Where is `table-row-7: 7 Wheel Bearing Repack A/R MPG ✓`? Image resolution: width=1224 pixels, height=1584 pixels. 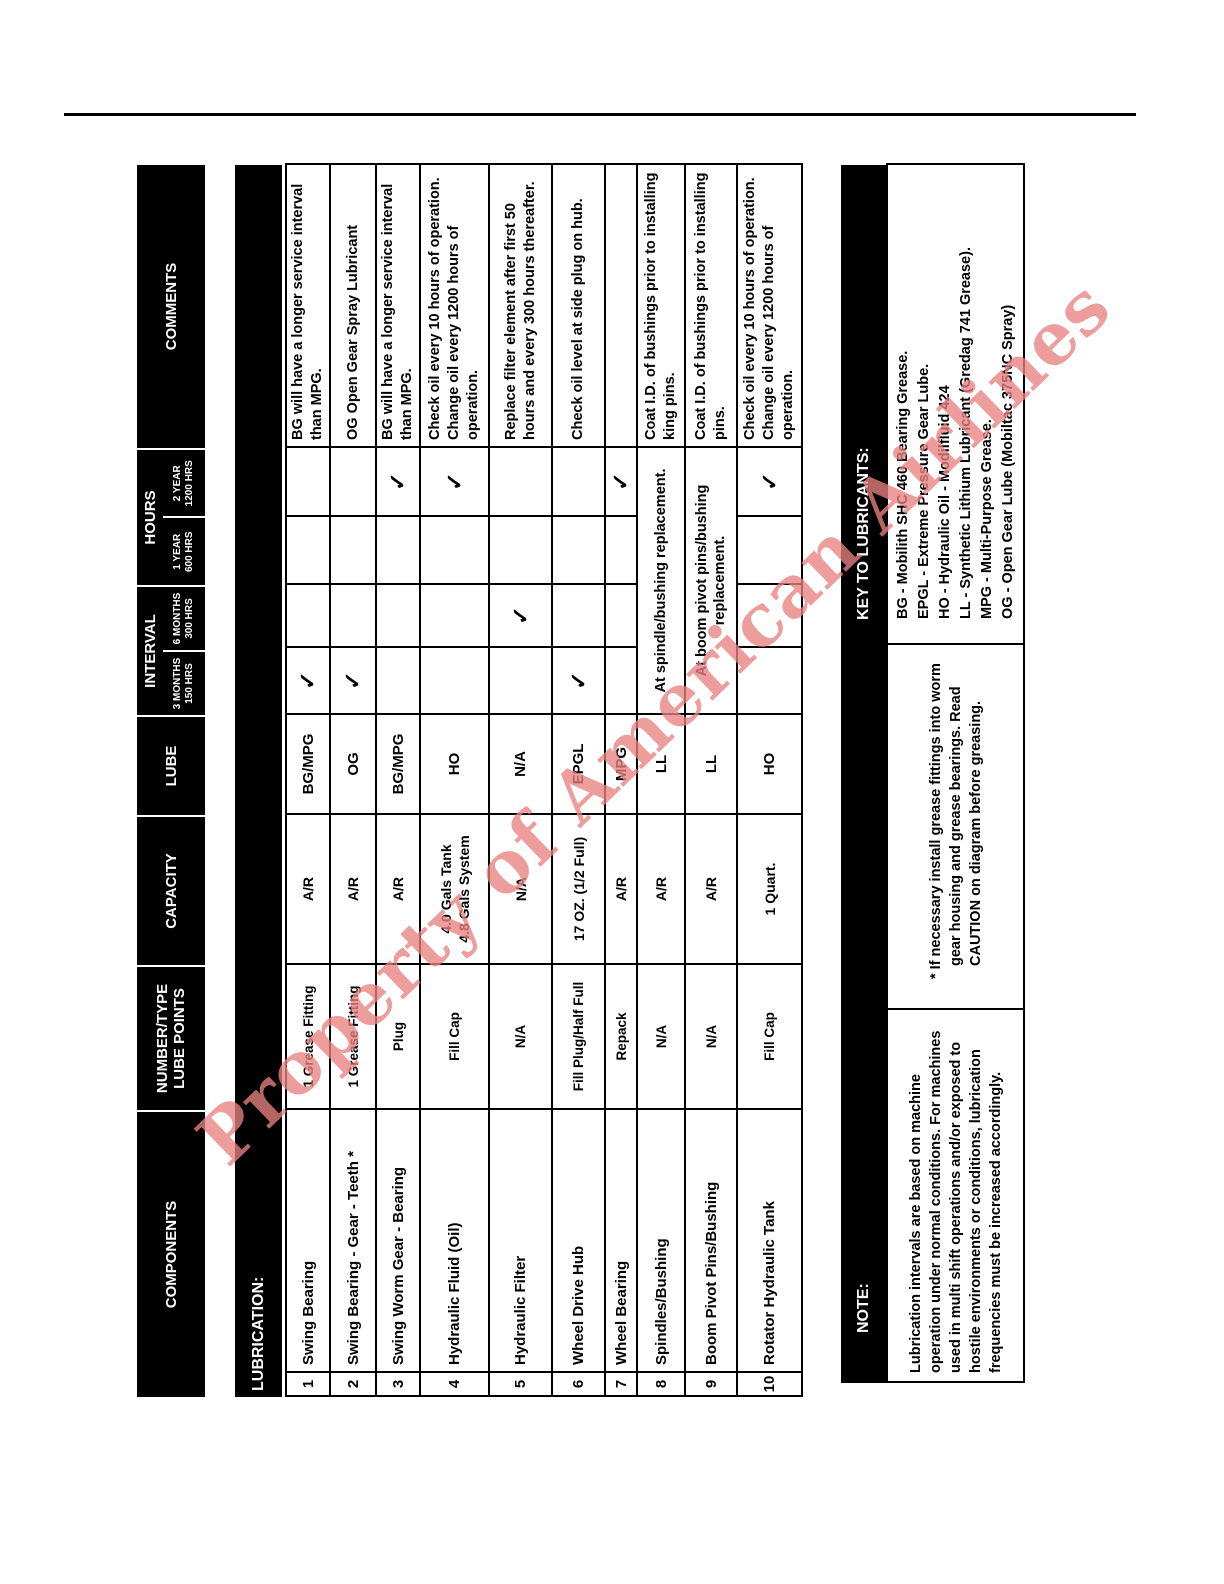
table-row-7: 7 Wheel Bearing Repack A/R MPG ✓ is located at coordinates (621, 780).